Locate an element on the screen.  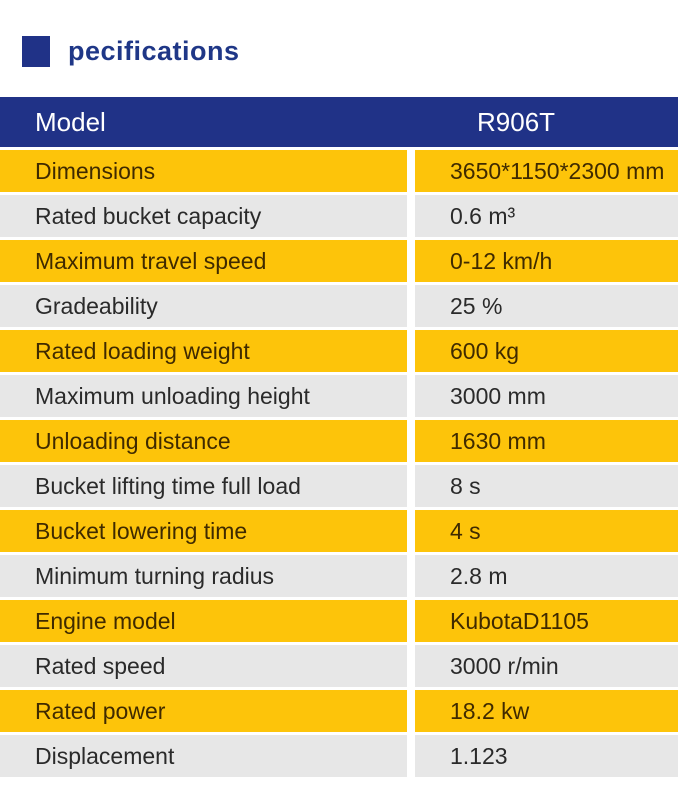
spec-value: 3650*1150*2300 mm is located at coordinates (546, 171).